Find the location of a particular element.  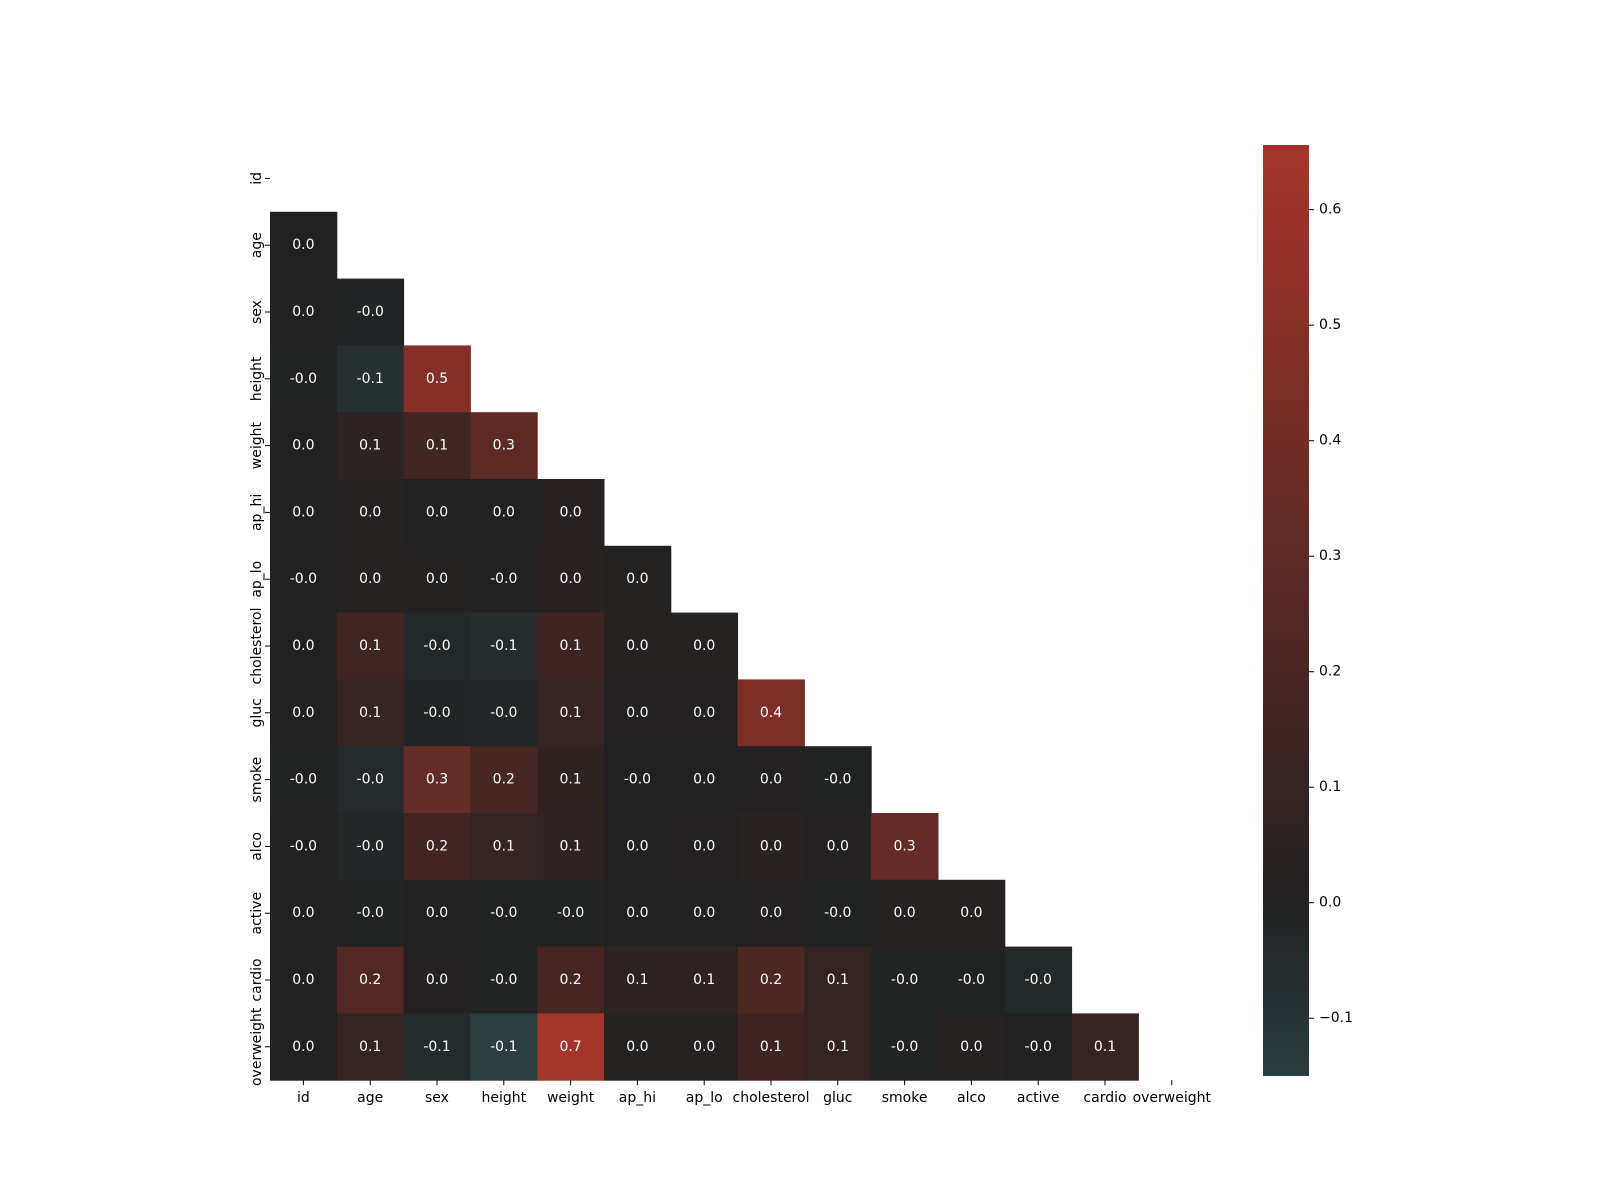

heatmap-cell-overweight-smoke is located at coordinates (905, 1047).